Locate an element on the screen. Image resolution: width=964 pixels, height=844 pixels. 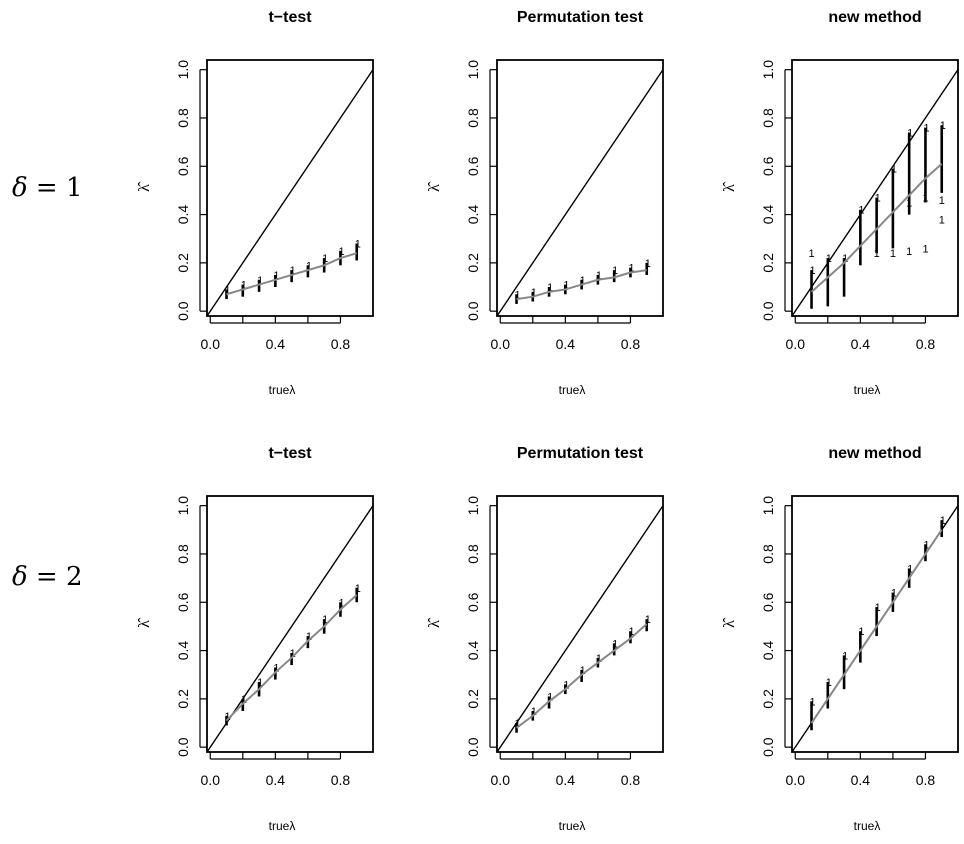
row-label-delta-2: δ = 2 is located at coordinates (47, 577).